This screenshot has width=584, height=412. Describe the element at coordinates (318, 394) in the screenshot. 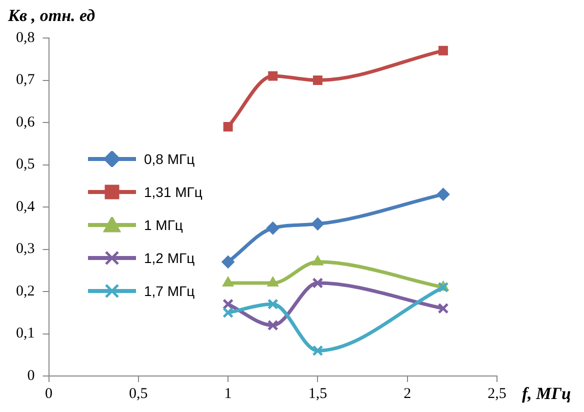

I see `x-tick-label: 1,5` at that location.